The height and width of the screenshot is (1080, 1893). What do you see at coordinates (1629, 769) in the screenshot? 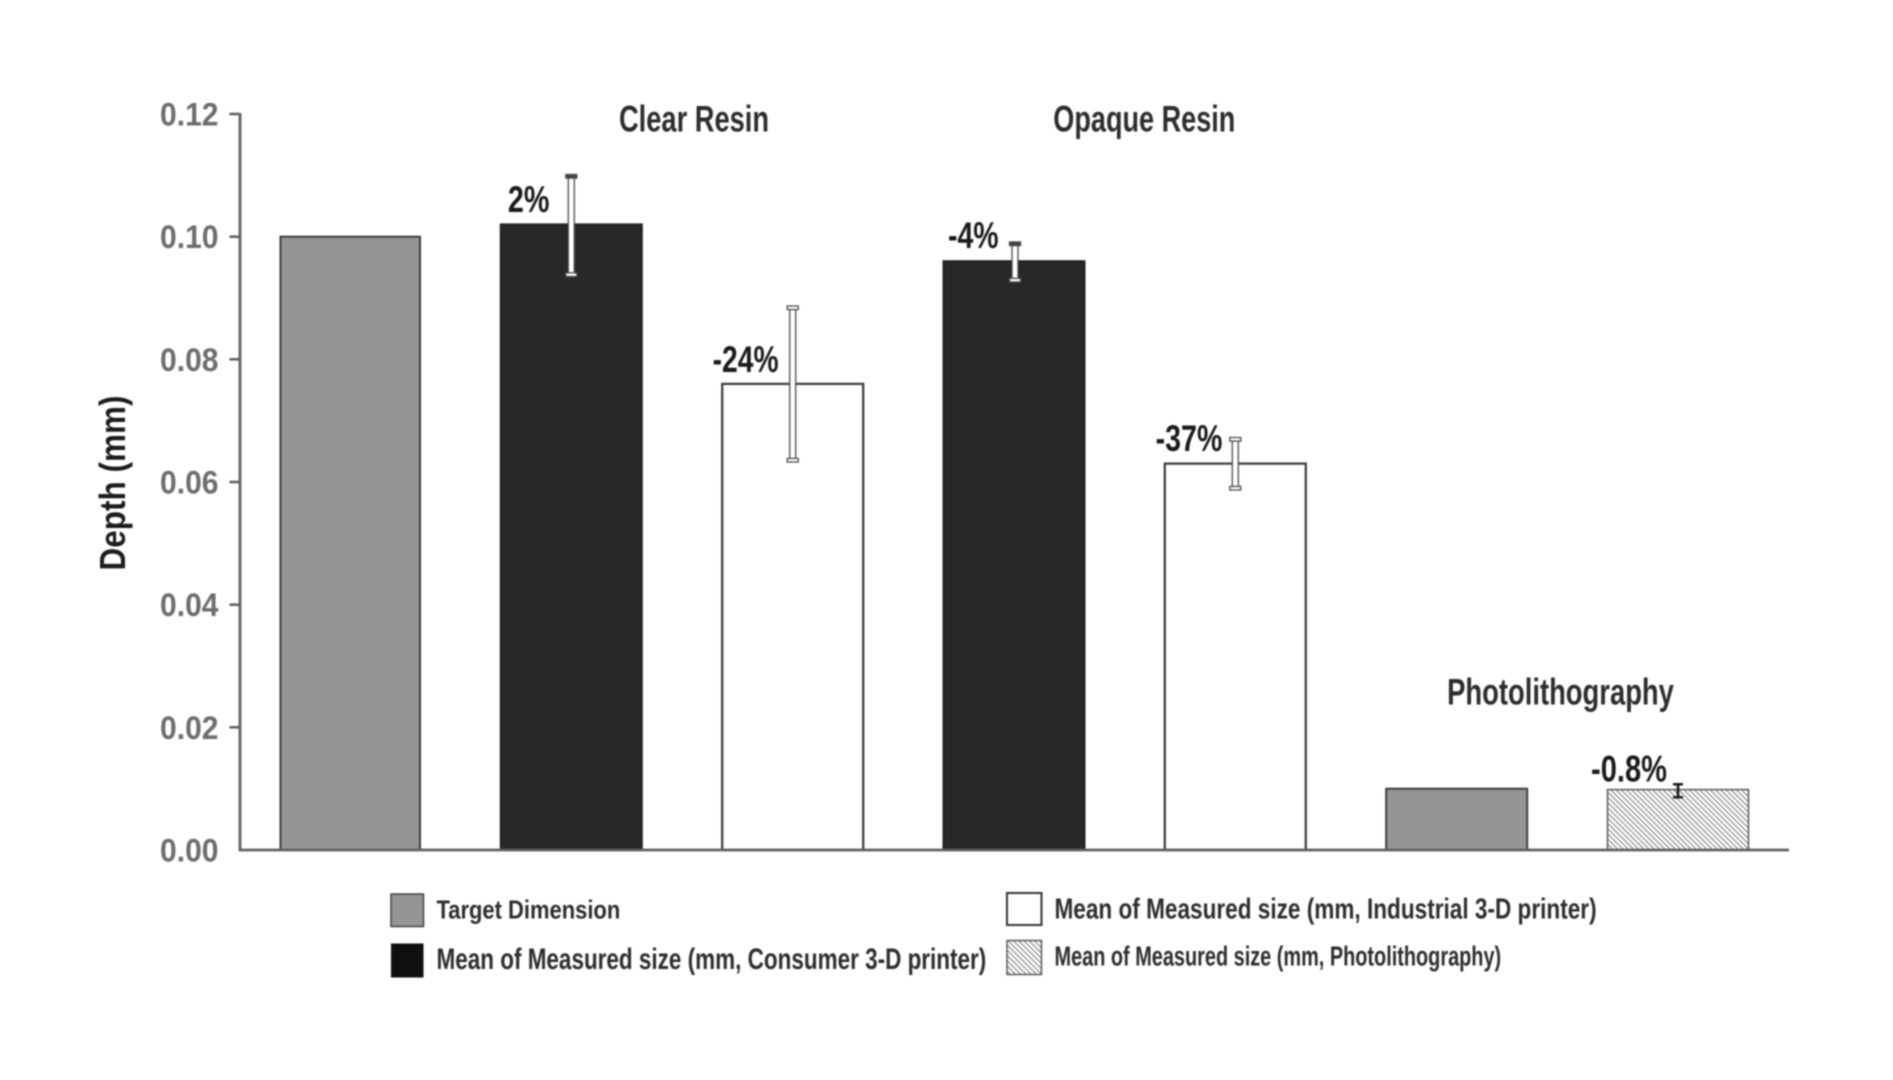
I see `svg-text: -0.8%` at bounding box center [1629, 769].